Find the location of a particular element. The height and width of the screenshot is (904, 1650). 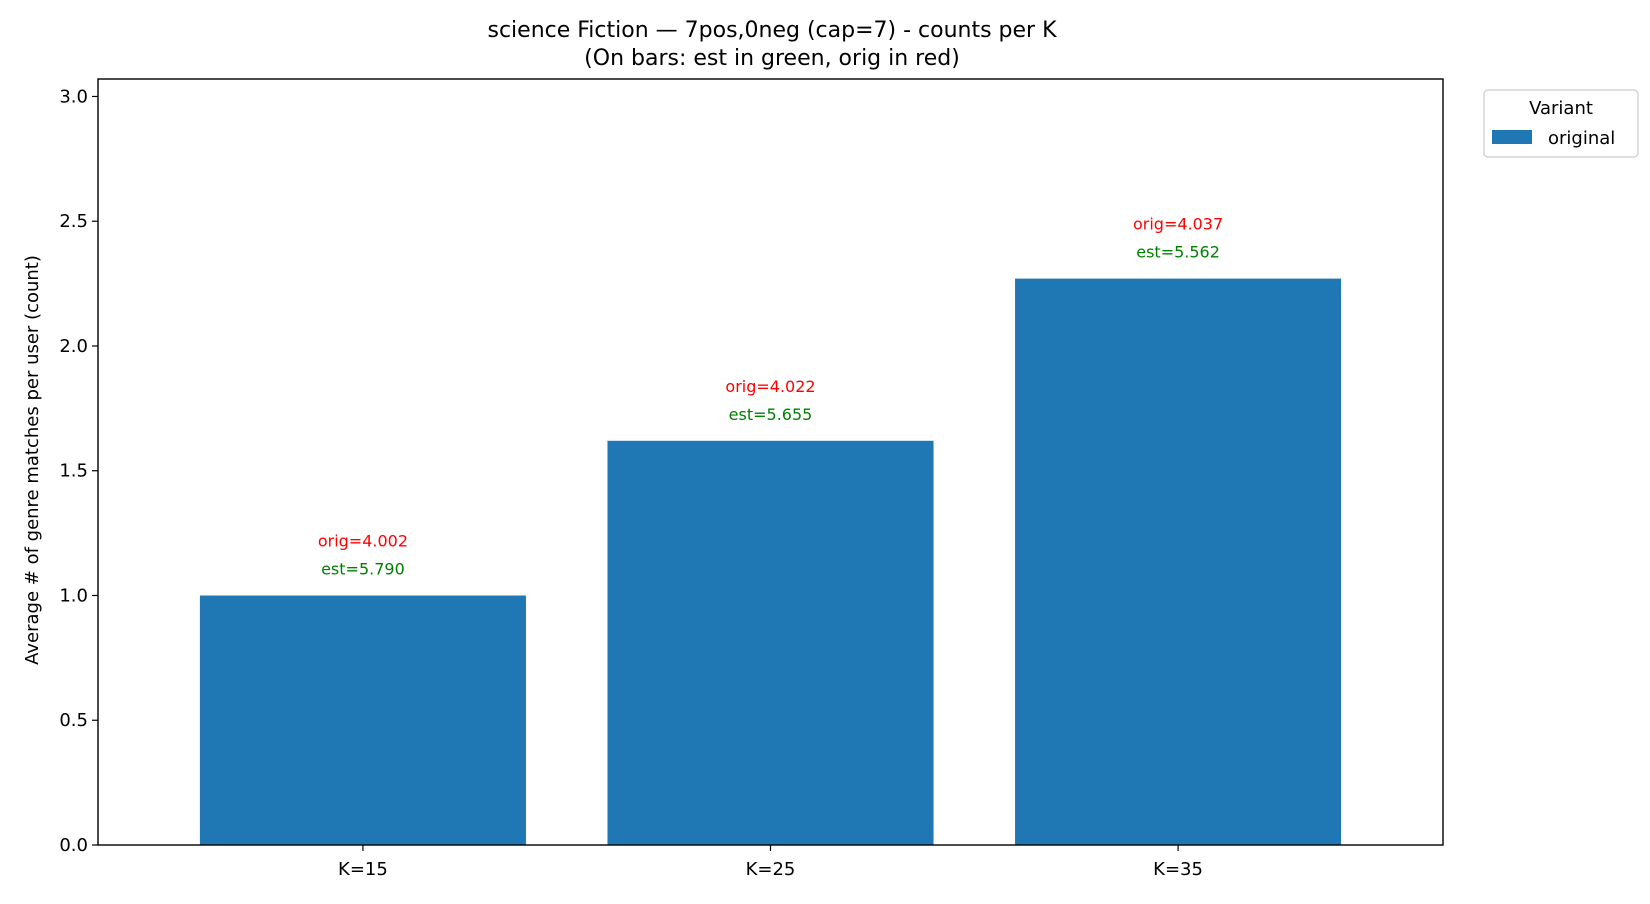

y-tick-label: 2.0 is located at coordinates (73, 346).